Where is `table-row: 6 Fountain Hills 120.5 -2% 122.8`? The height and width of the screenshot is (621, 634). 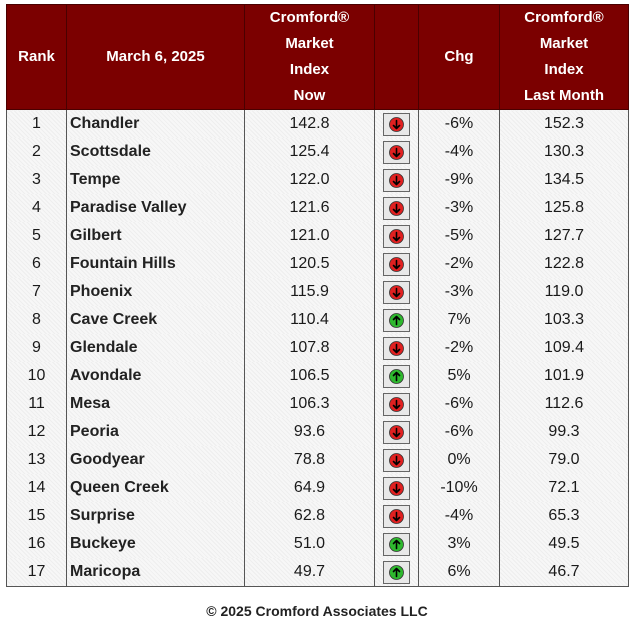
table-row: 6 Fountain Hills 120.5 -2% 122.8 is located at coordinates (317, 264).